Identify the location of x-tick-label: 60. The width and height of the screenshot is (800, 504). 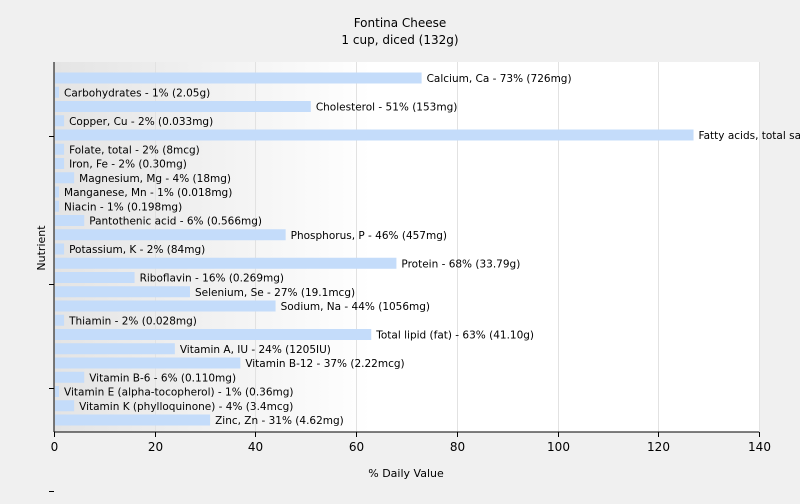
(356, 447).